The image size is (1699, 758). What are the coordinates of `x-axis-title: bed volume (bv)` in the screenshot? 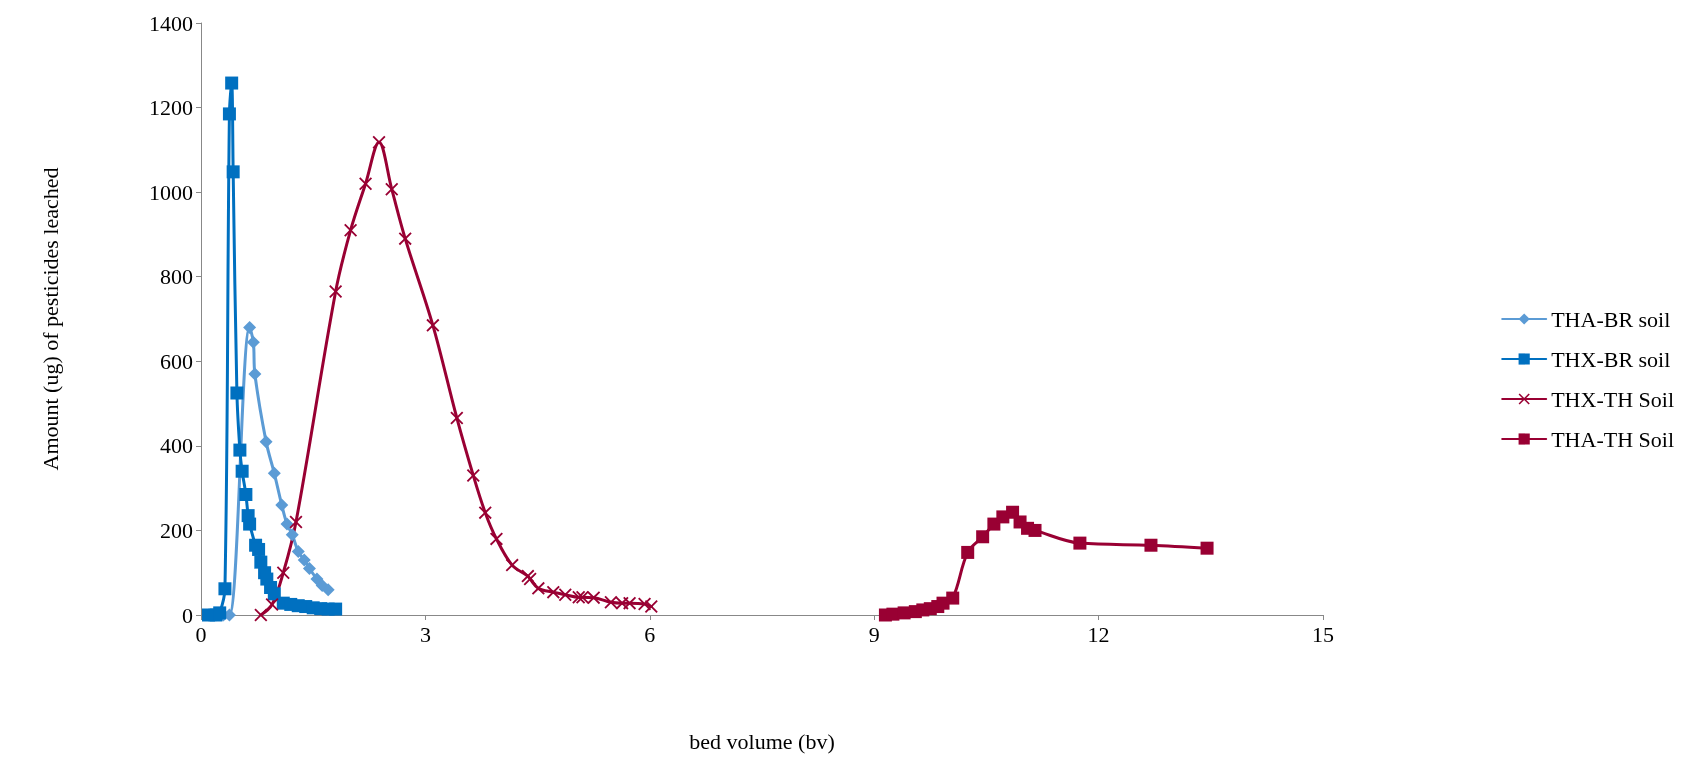 It's located at (762, 741).